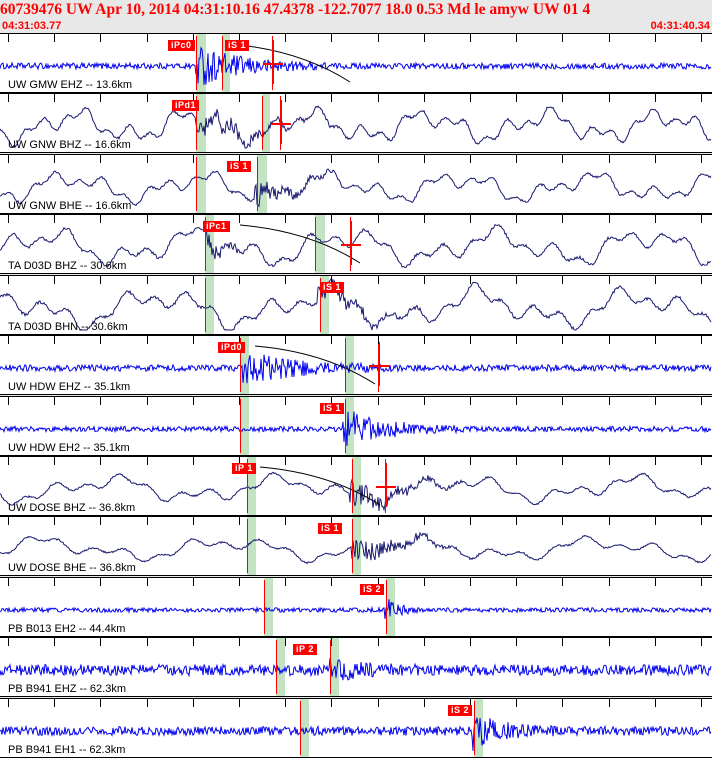  Describe the element at coordinates (305, 649) in the screenshot. I see `phase-pick-label: iP 2` at that location.